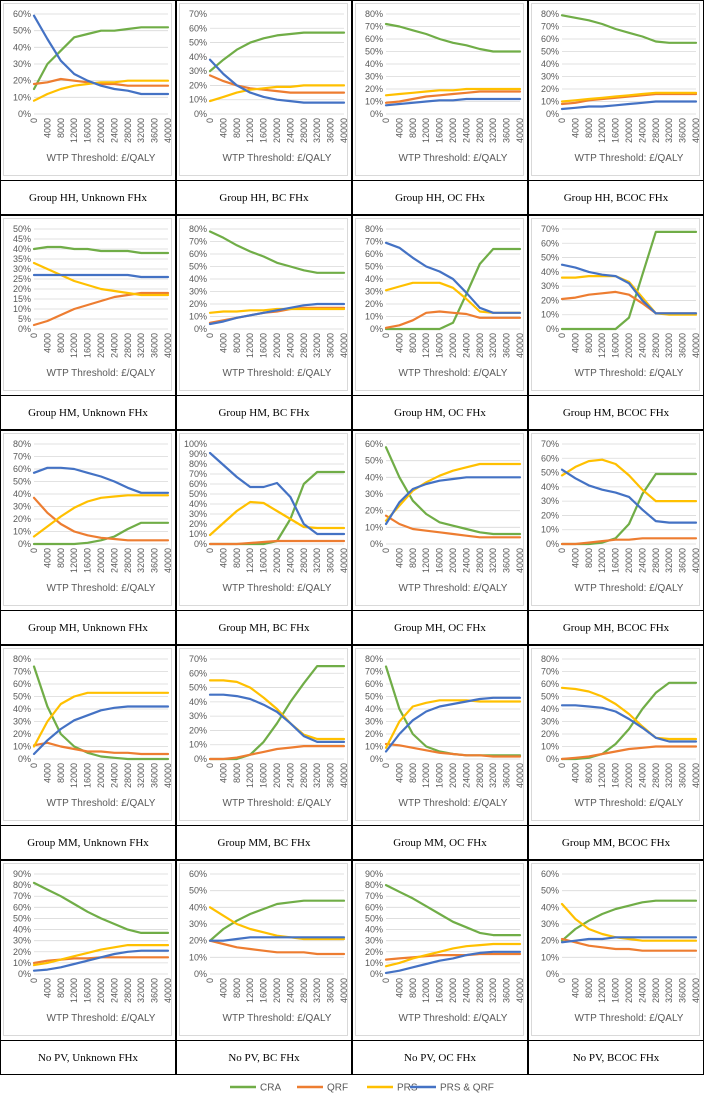 This screenshot has width=705, height=1101. What do you see at coordinates (264, 198) in the screenshot?
I see `panel-caption: Group HH, BC FHx` at bounding box center [264, 198].